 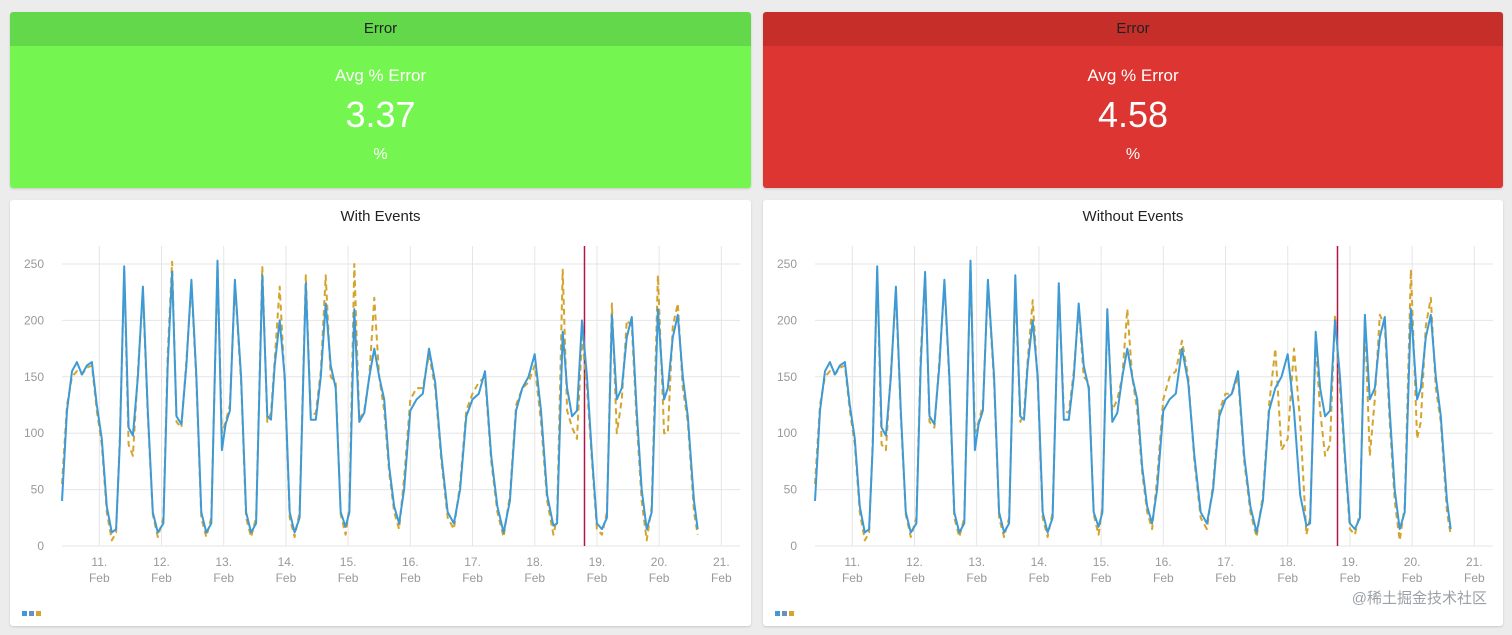 I want to click on card-body: Avg % Error 4.58 %, so click(x=1133, y=117).